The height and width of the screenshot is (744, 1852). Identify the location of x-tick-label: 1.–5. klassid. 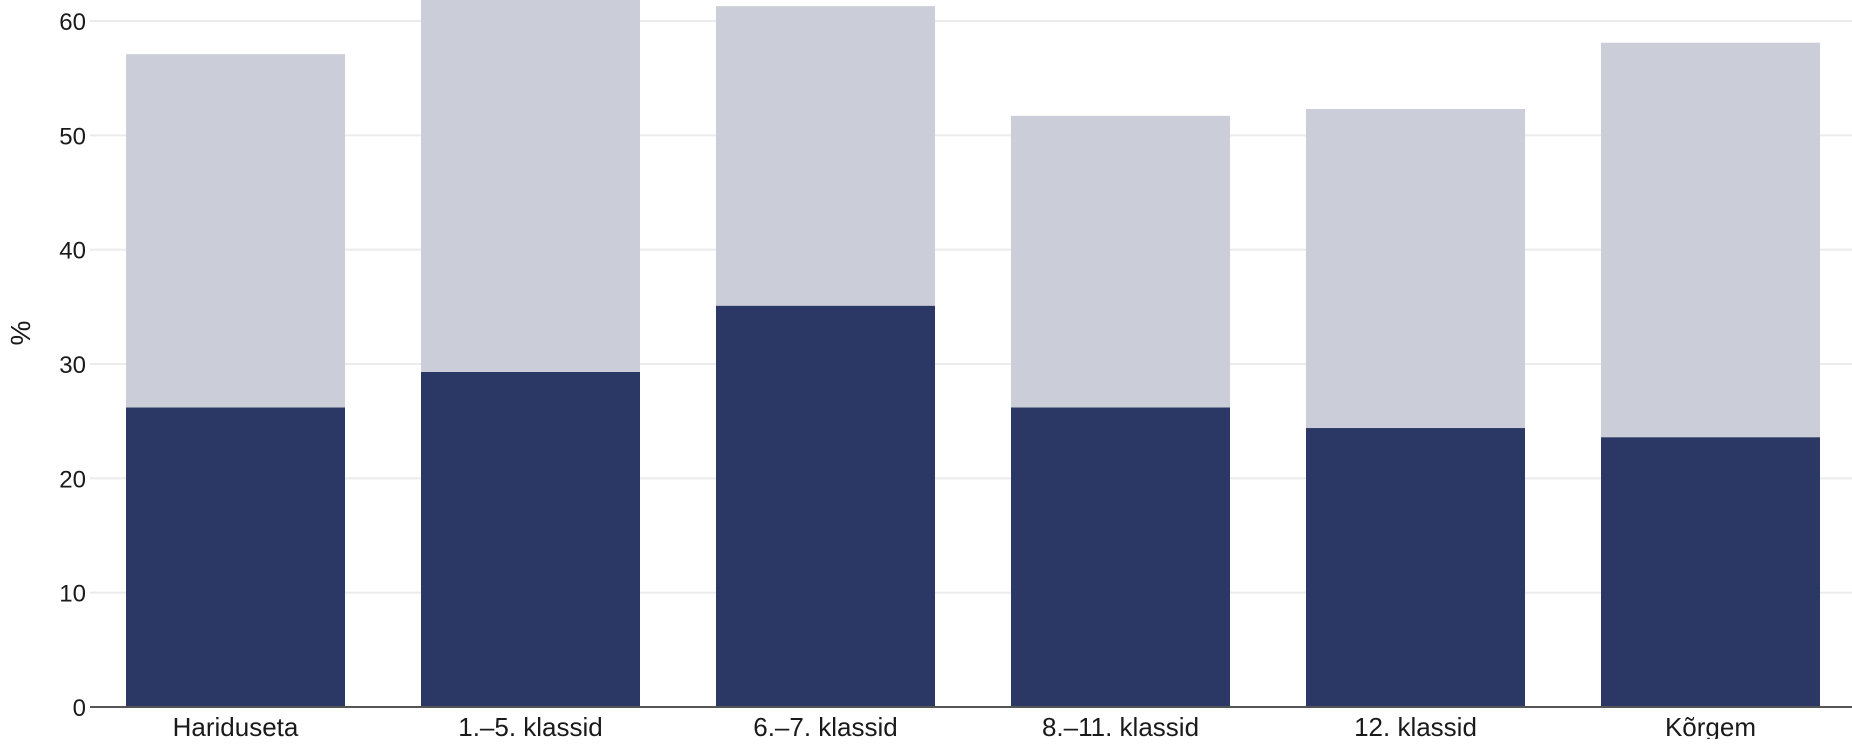
(530, 725).